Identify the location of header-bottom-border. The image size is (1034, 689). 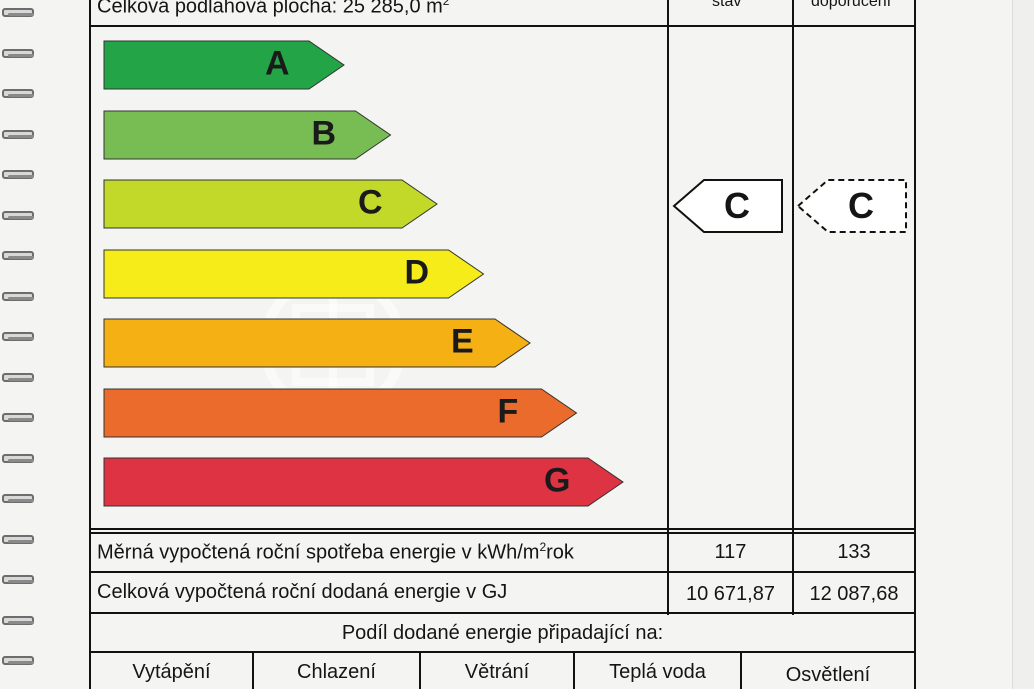
(502, 26).